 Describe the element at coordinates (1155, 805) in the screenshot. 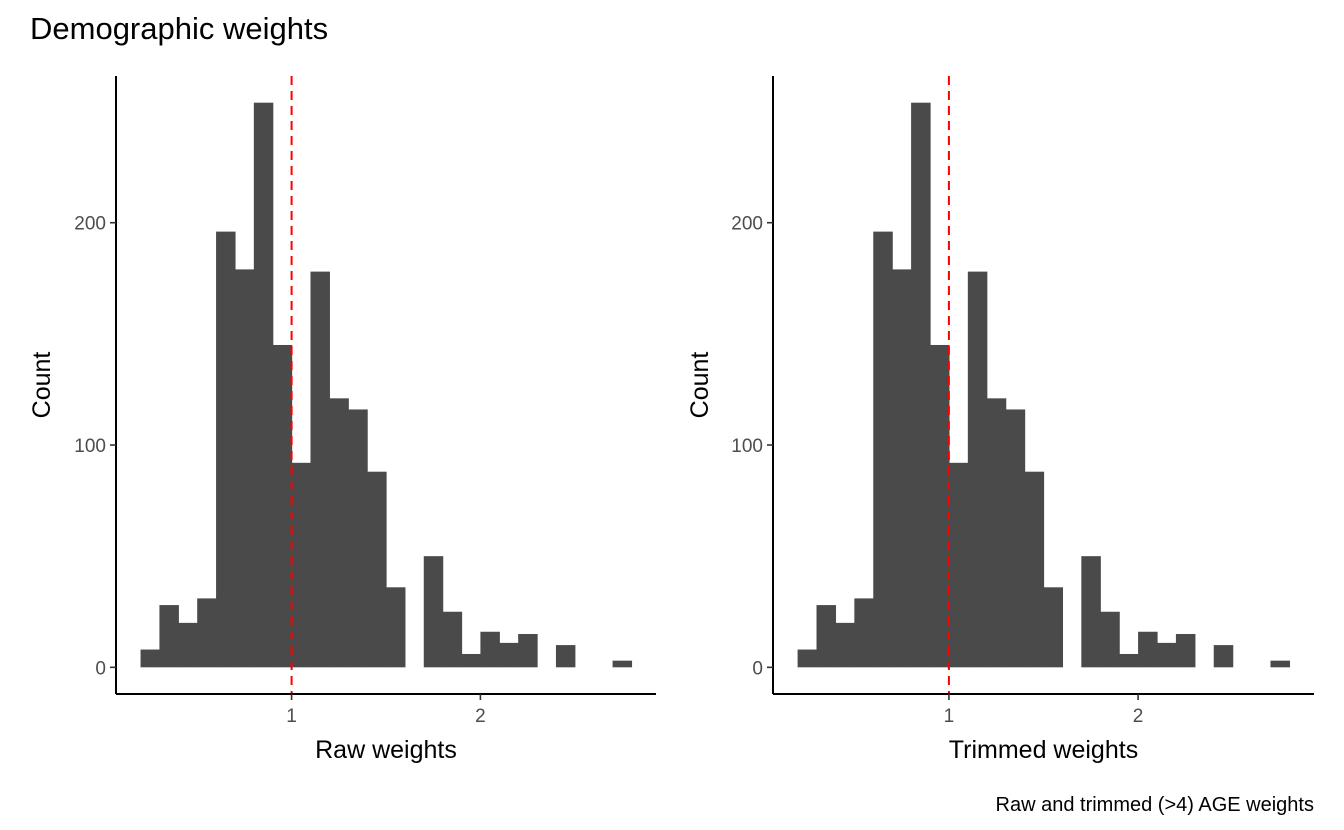

I see `figure-caption: Raw and trimmed (>4) AGE weights` at that location.